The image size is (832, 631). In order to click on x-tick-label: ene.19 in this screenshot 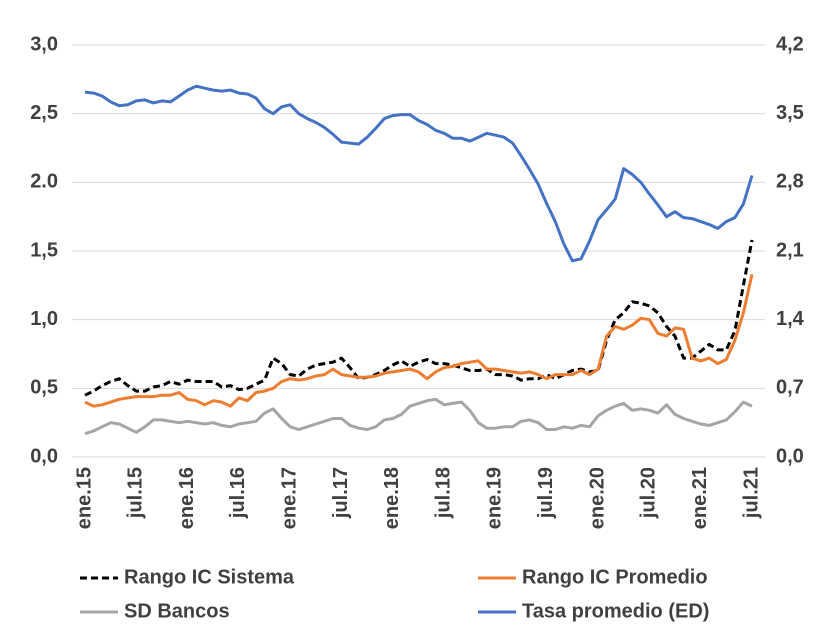, I will do `click(495, 498)`.